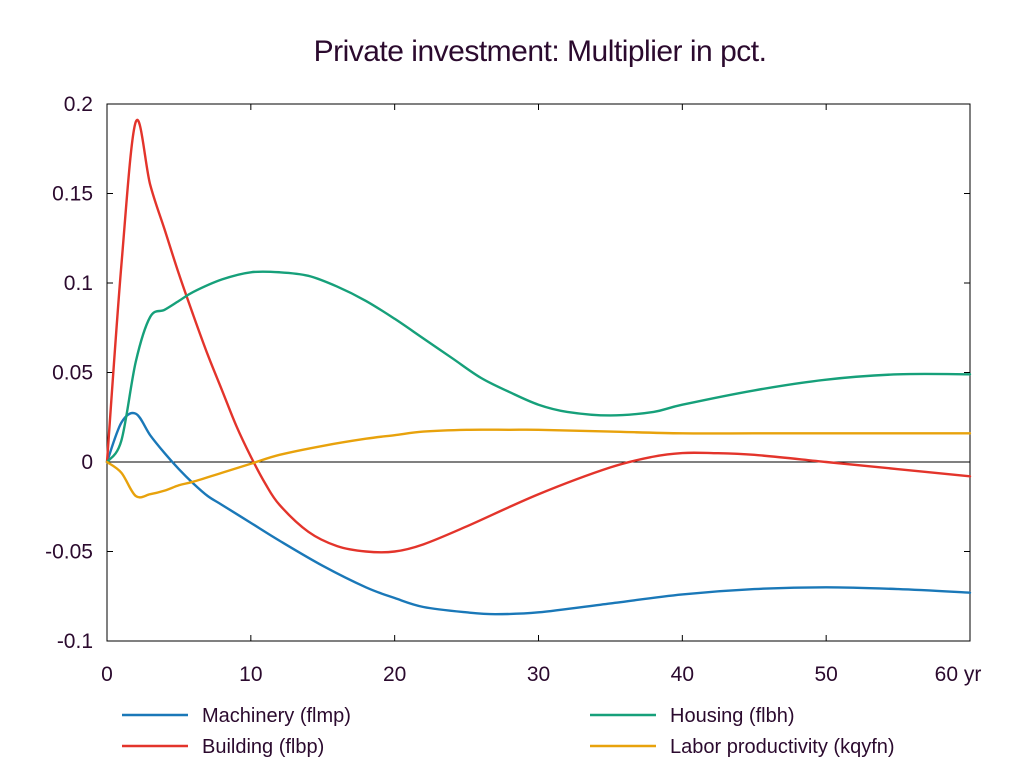  I want to click on x-tick-label: 60 yr, so click(958, 674).